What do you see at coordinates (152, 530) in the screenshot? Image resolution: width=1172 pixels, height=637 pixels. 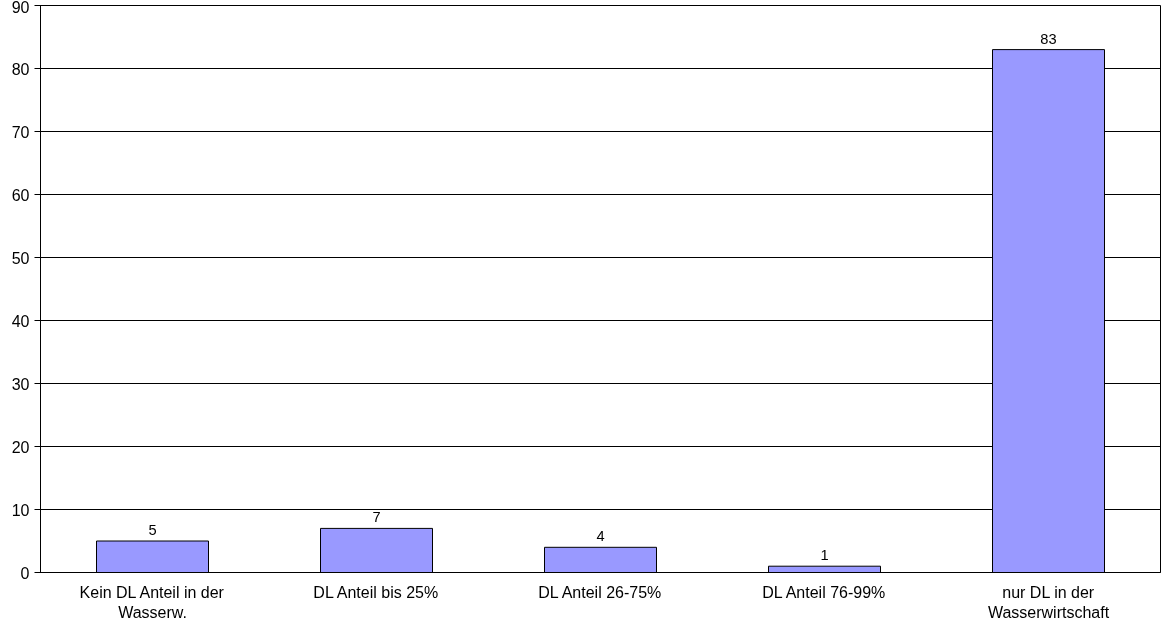 I see `data-label: 5` at bounding box center [152, 530].